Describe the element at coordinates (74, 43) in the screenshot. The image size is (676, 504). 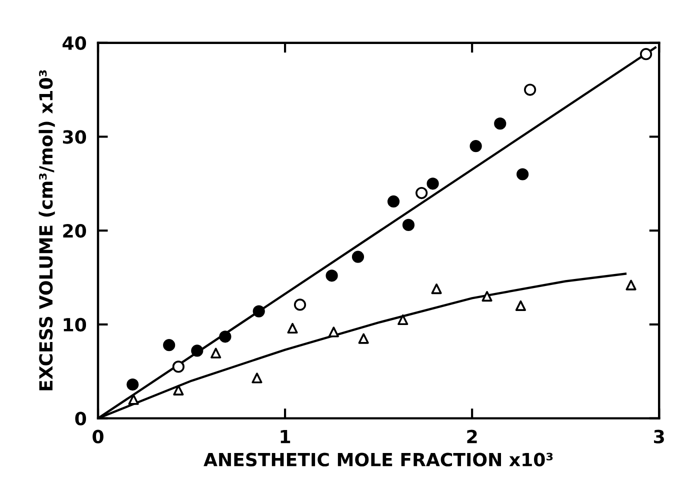
I see `y-tick-label: 40` at that location.